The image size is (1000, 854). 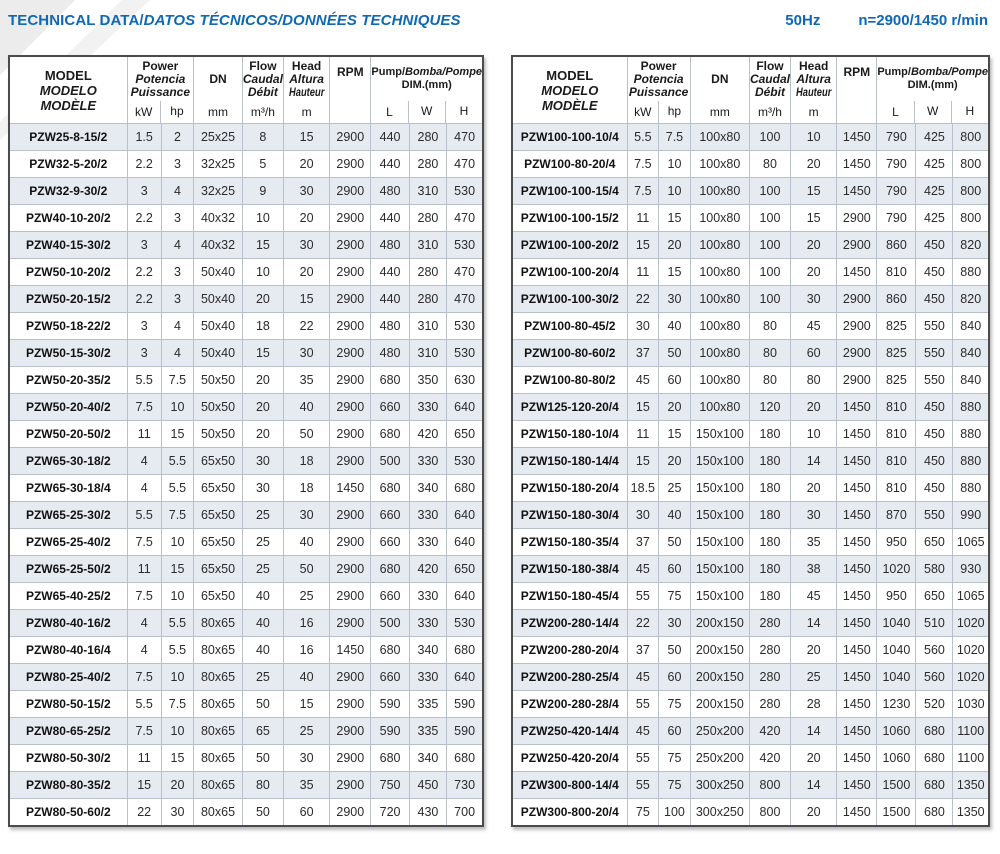 I want to click on table-row: PZW80-65-25/2 7.5 10 80x65 65 25 2900 590 335 590, so click(x=246, y=731).